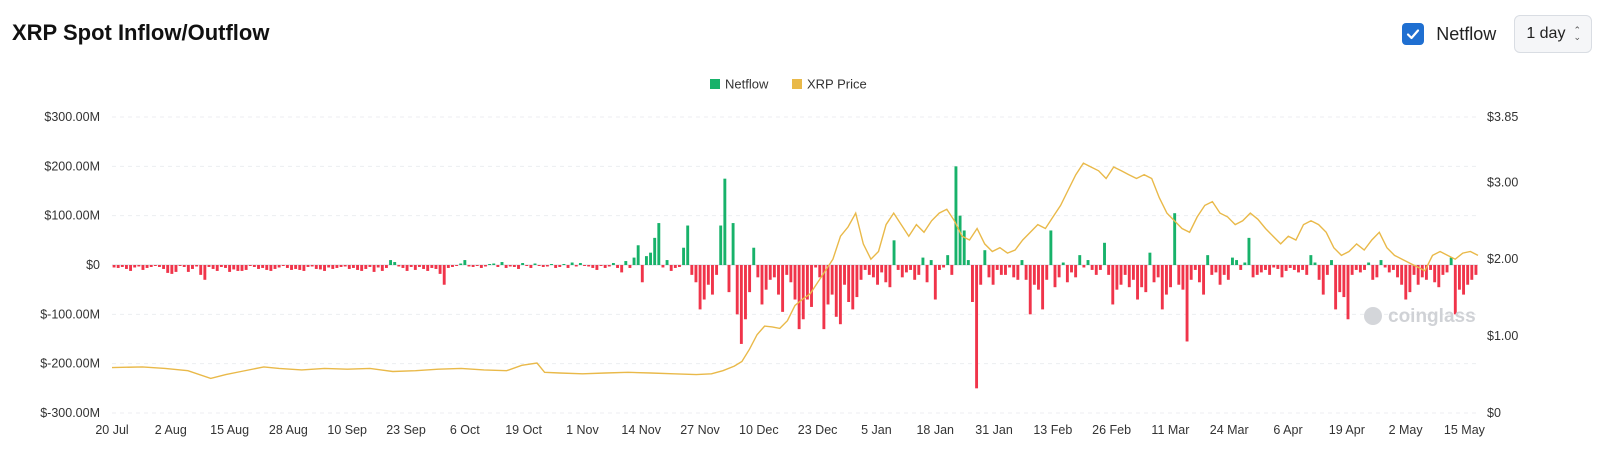 The height and width of the screenshot is (459, 1600). What do you see at coordinates (1494, 413) in the screenshot?
I see `y-right-tick-label: $0` at bounding box center [1494, 413].